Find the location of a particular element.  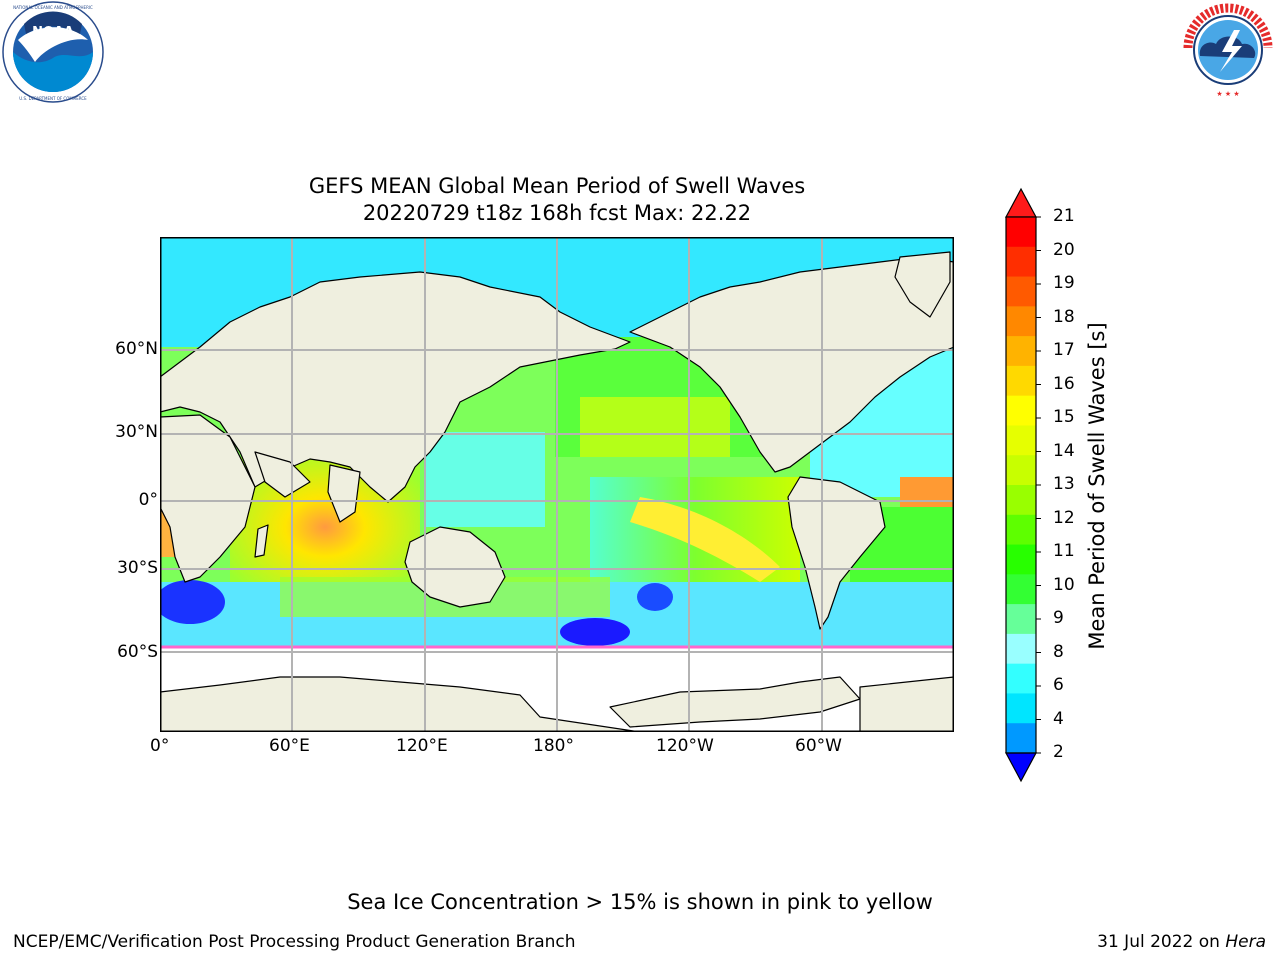

north-america-landmass is located at coordinates (791, 364).